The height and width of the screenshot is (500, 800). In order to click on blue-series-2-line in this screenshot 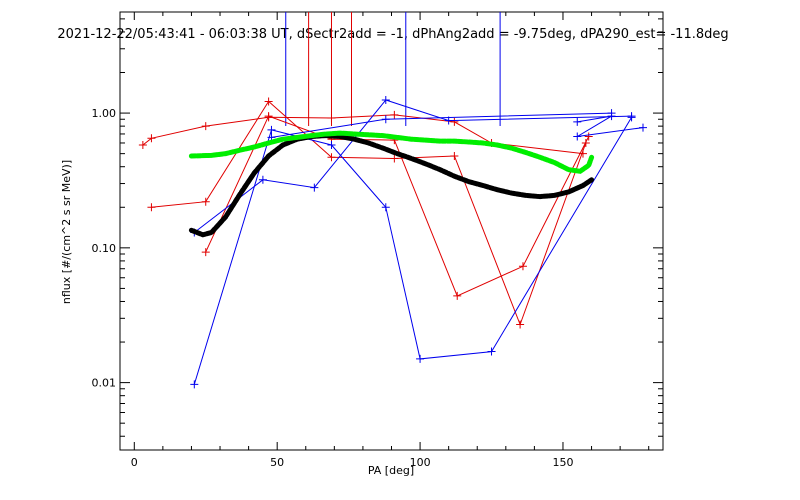, I will do `click(412, 166)`.